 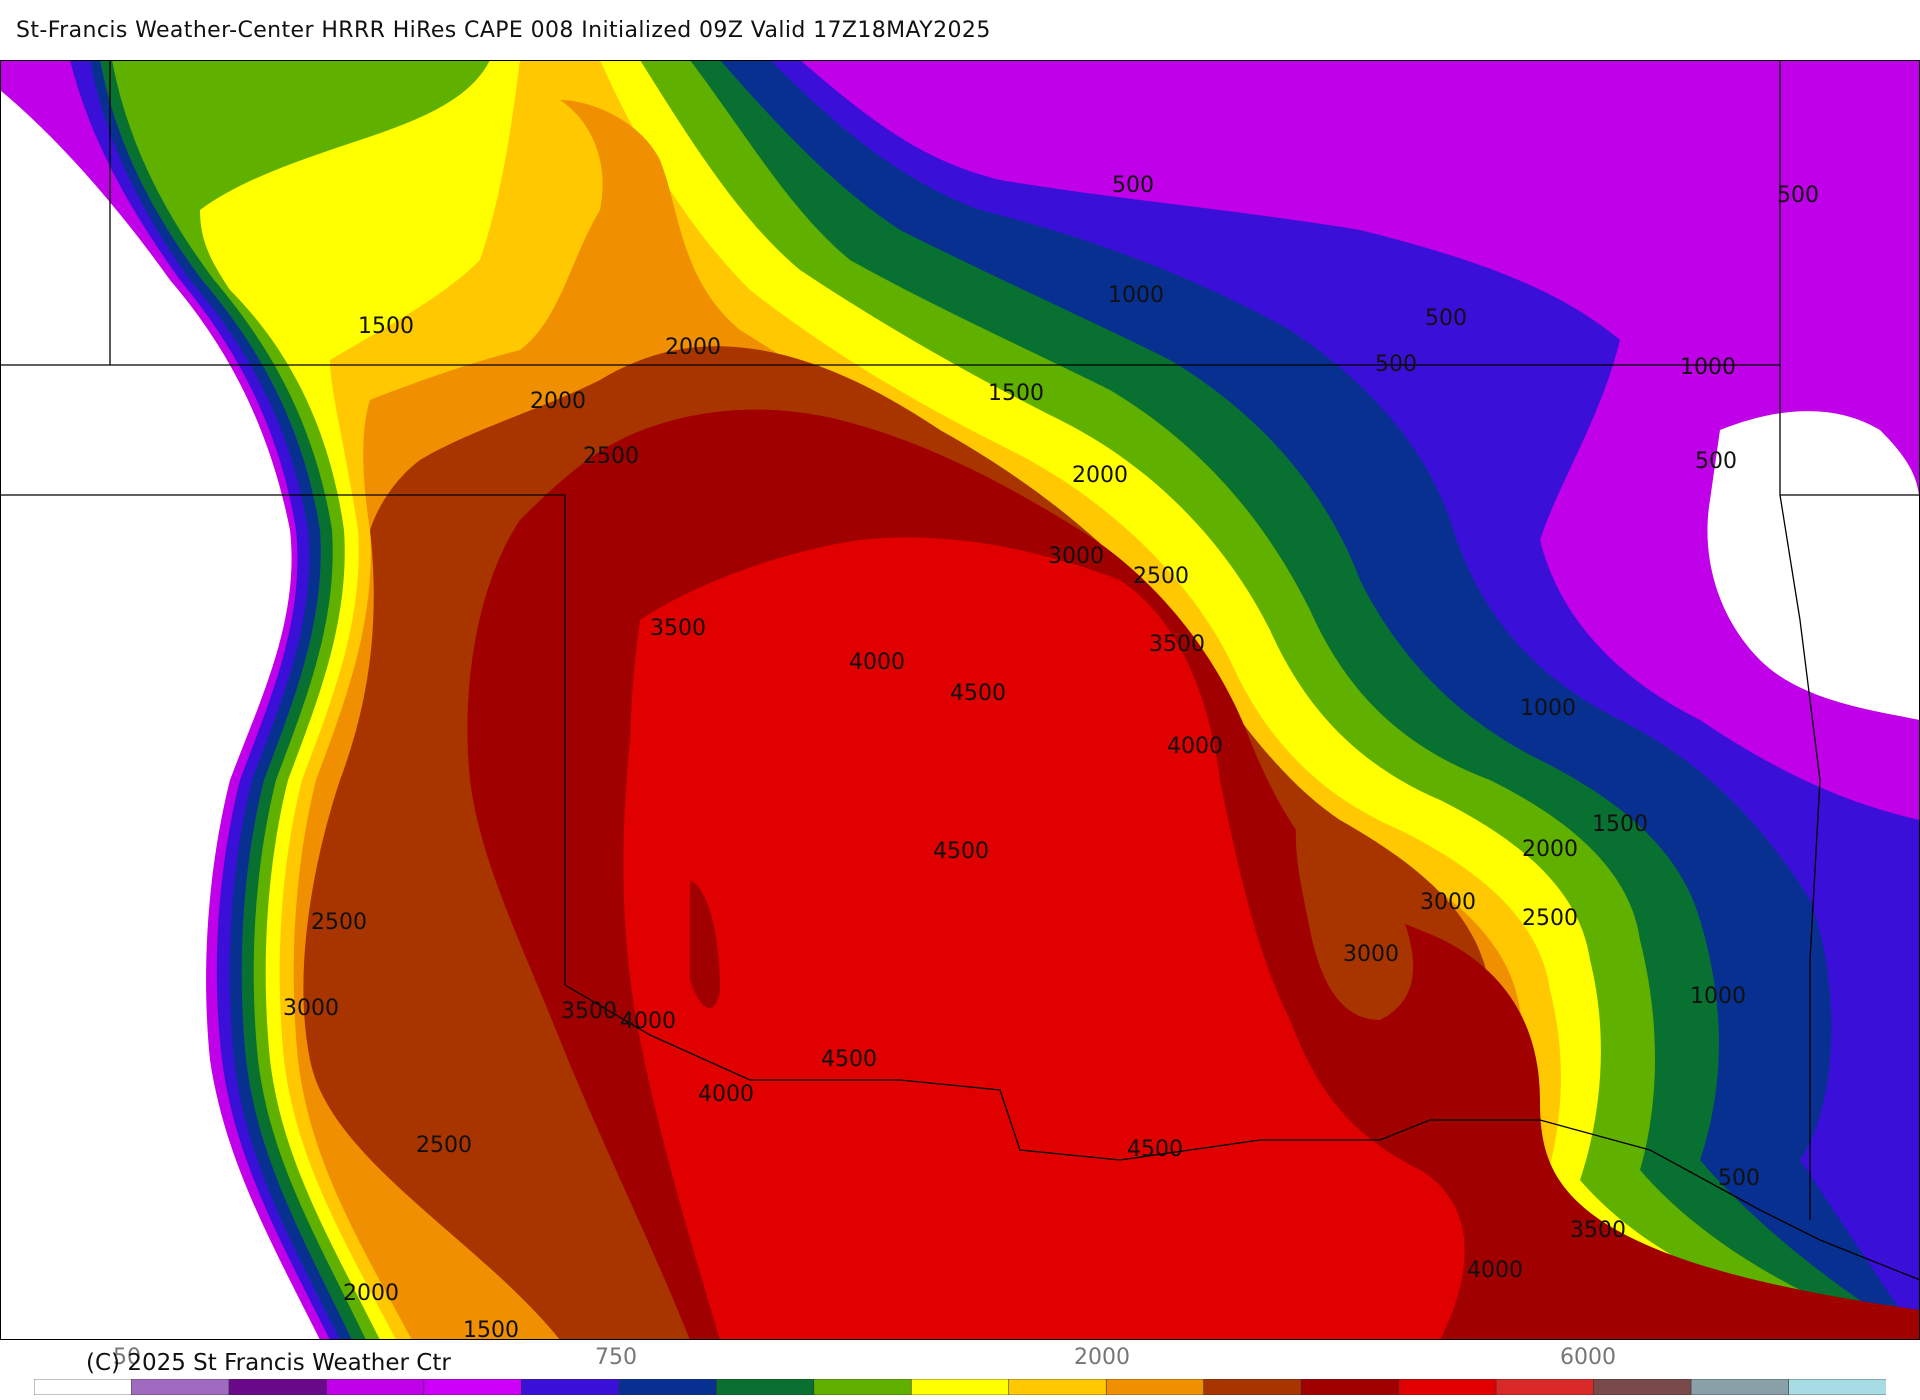 I want to click on colorbar-tick: 2000, so click(x=1102, y=1357).